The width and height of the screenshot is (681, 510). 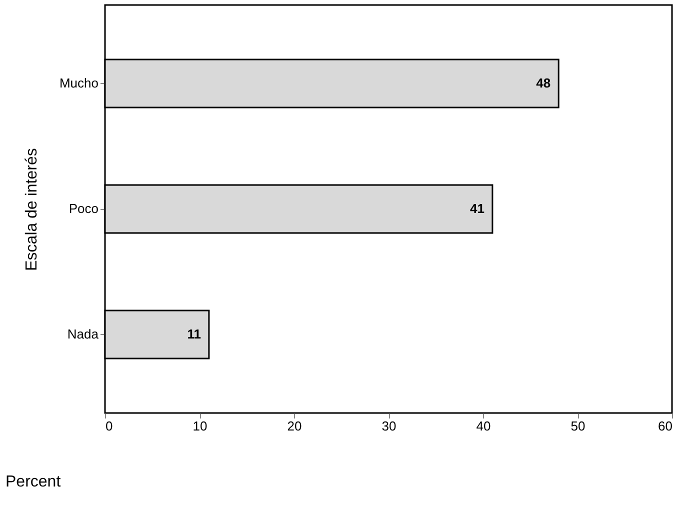 I want to click on data-label: 48, so click(x=543, y=82).